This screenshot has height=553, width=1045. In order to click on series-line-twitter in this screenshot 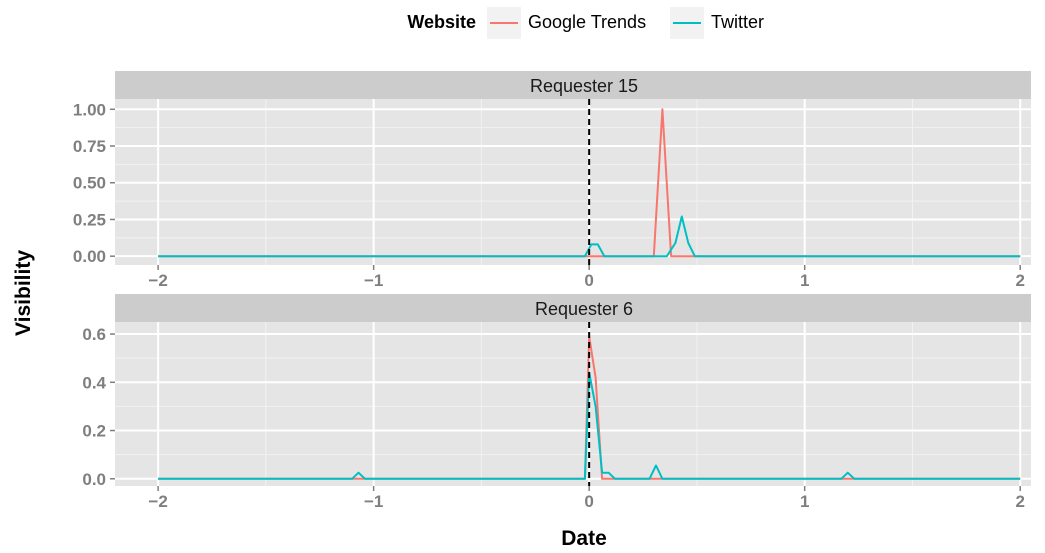, I will do `click(589, 236)`.